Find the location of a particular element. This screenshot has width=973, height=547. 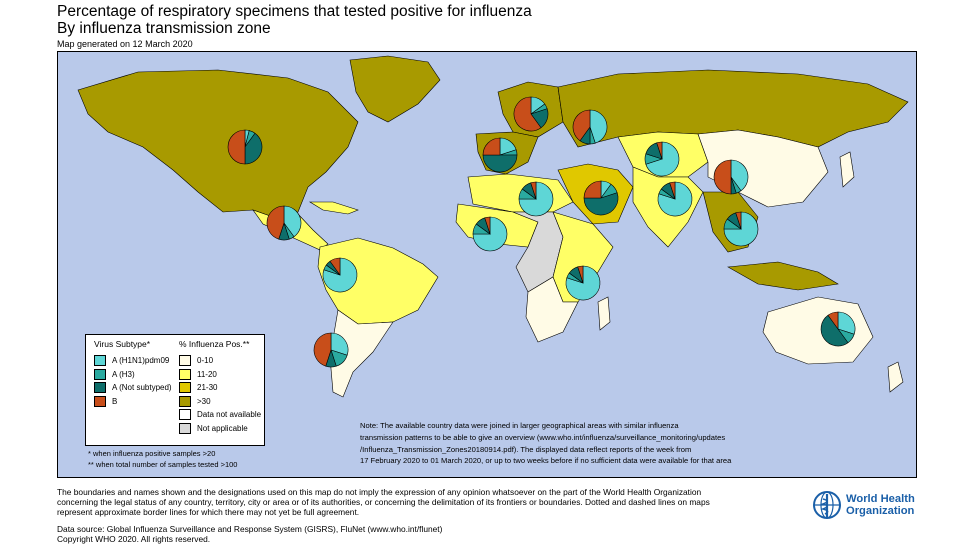

legend-subtype-row: A (H3) is located at coordinates (133, 375).